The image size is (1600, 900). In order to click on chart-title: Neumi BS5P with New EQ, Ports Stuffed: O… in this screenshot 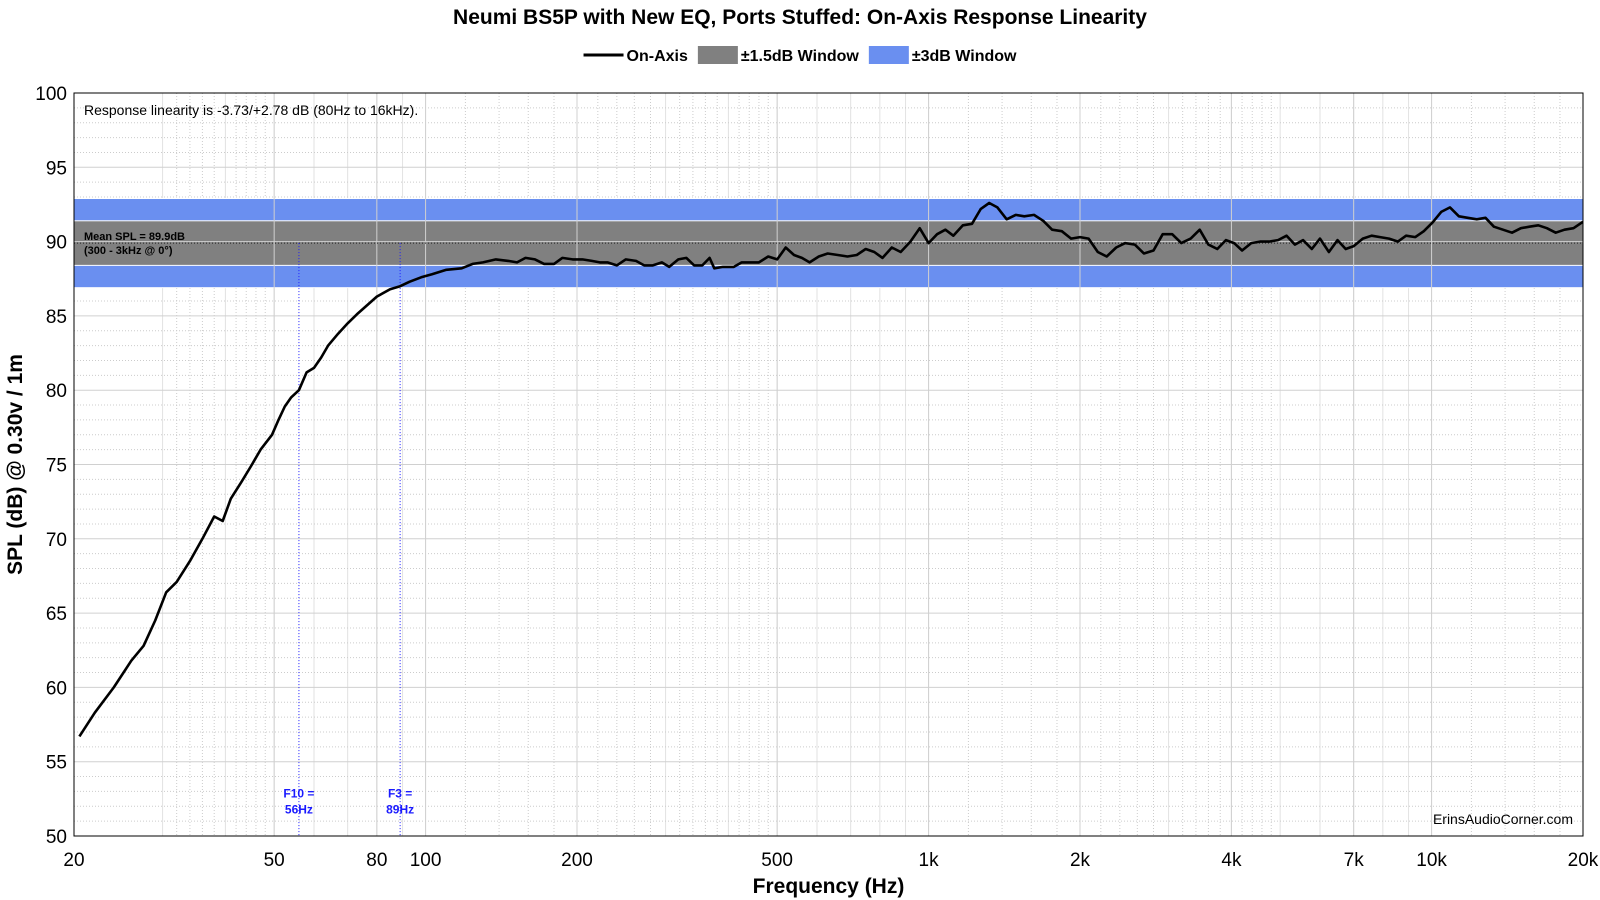, I will do `click(800, 17)`.